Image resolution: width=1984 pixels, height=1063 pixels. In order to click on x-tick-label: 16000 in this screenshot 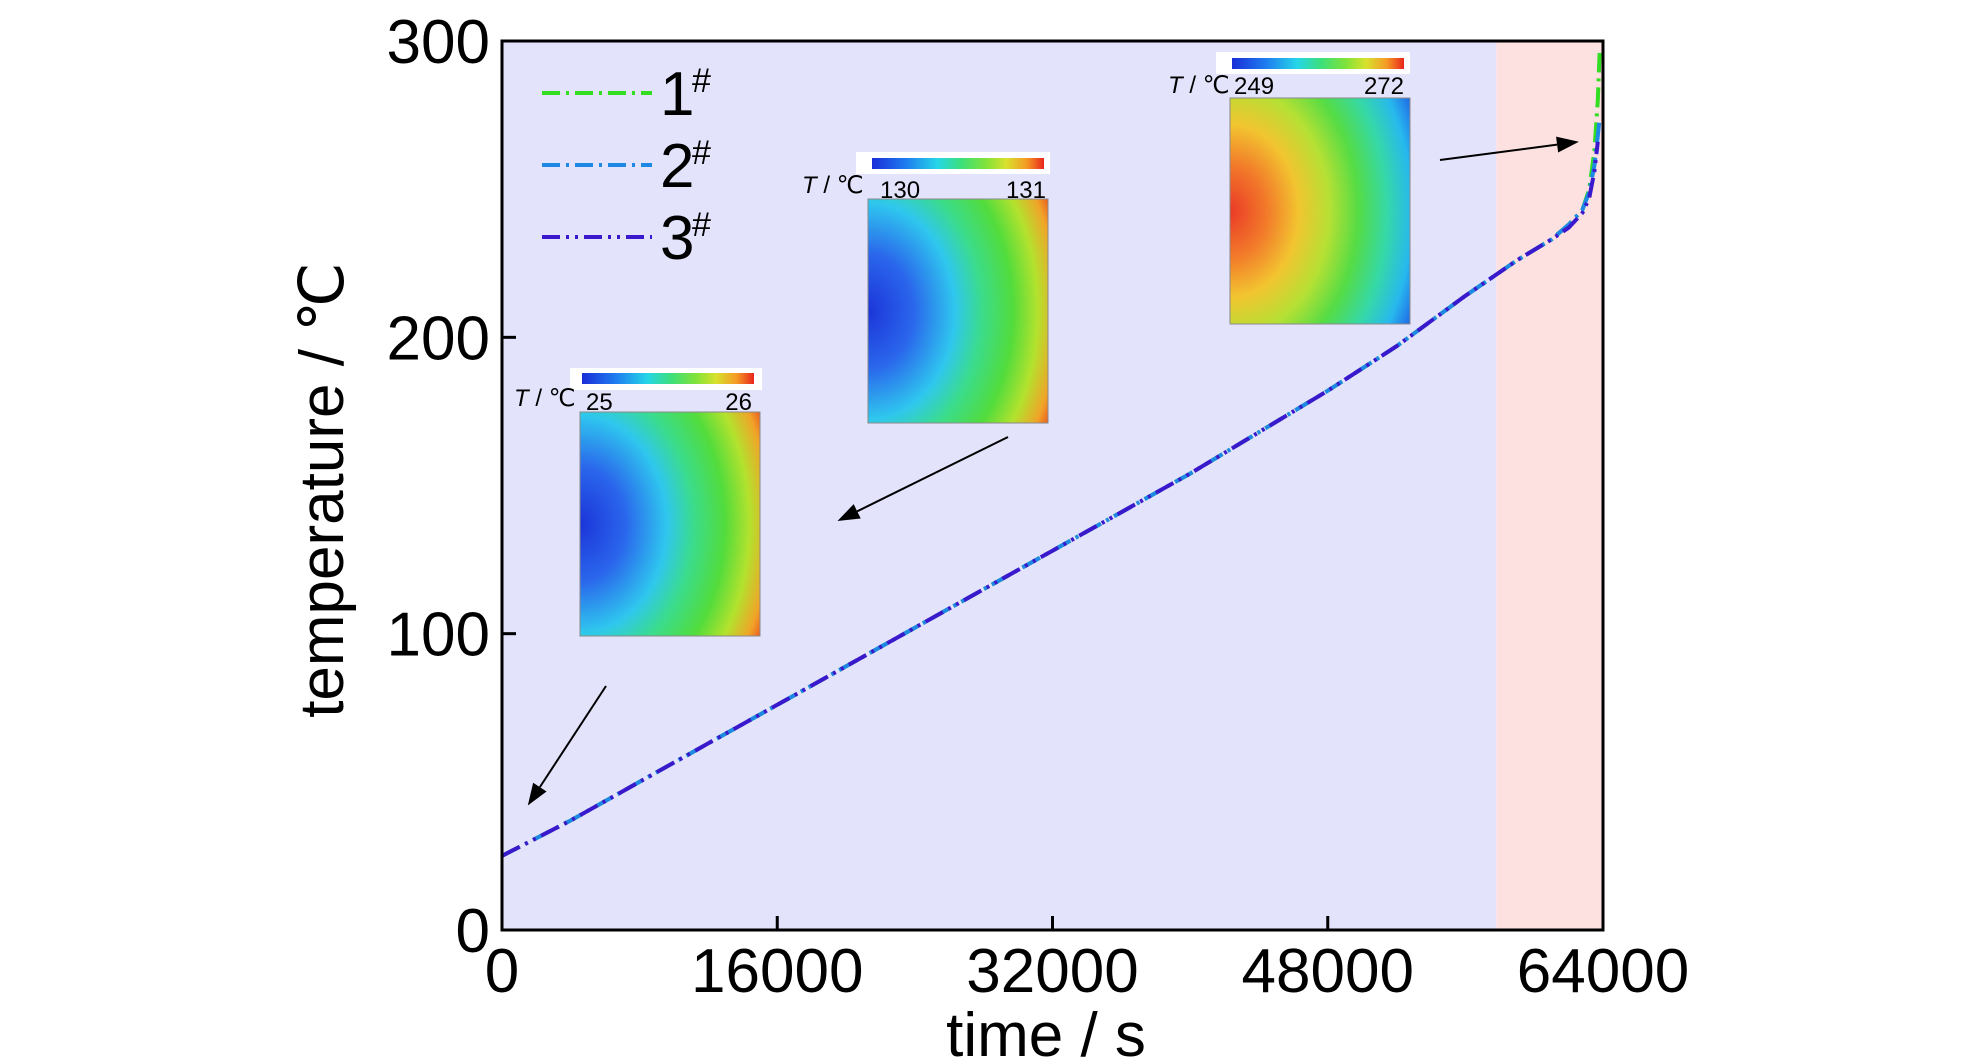, I will do `click(777, 971)`.